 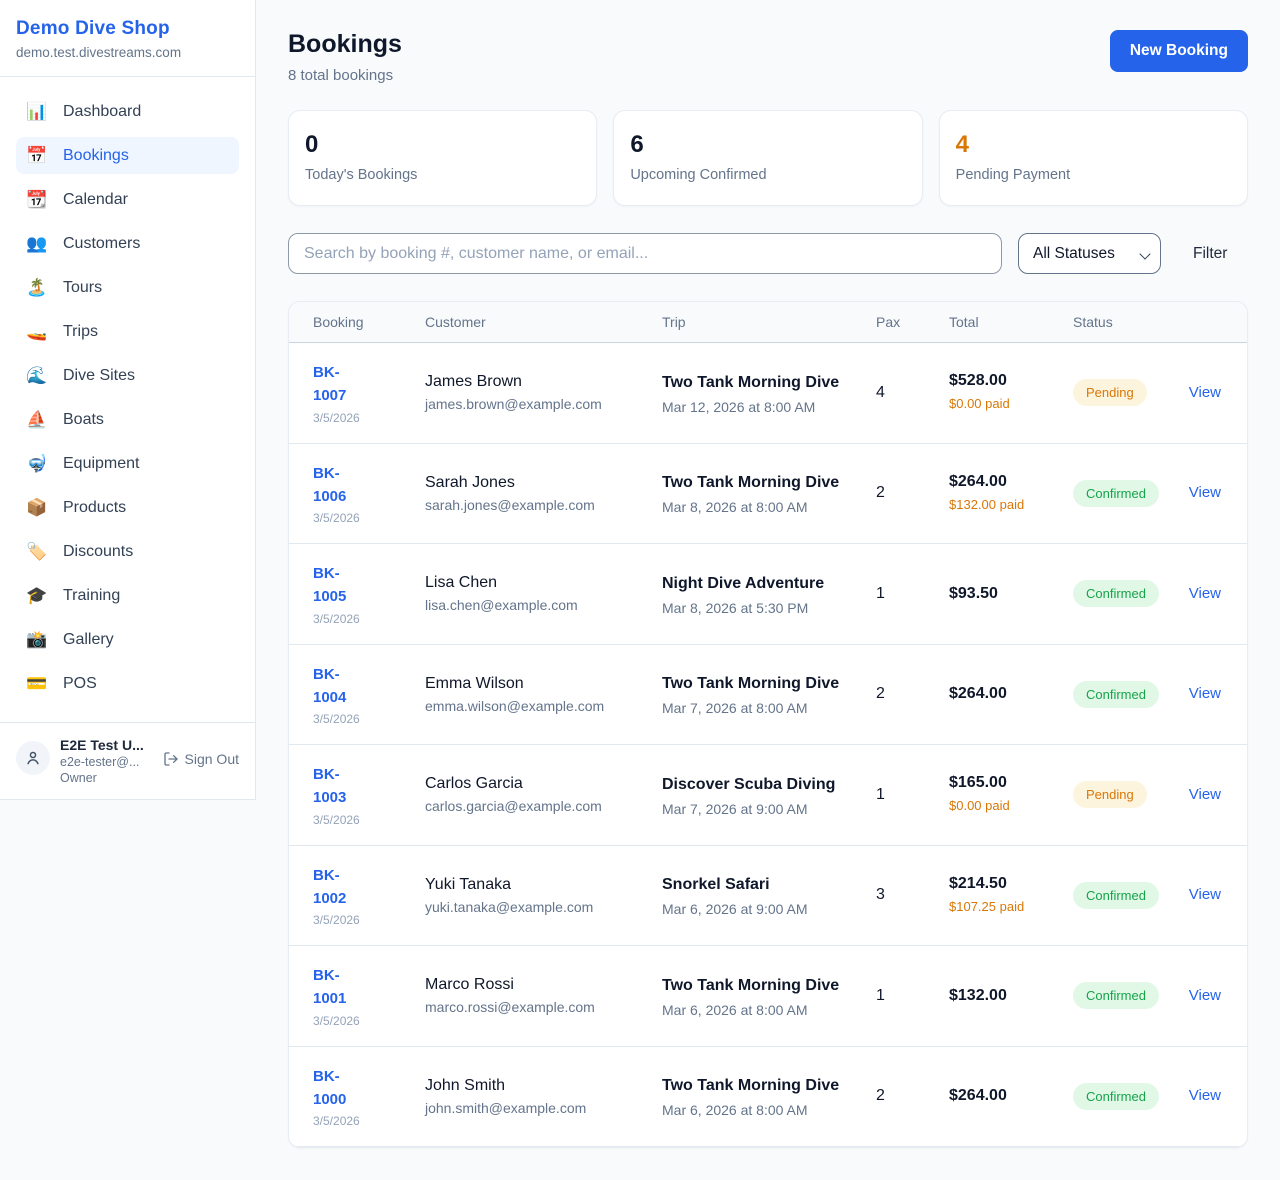 I want to click on products-icon: 📦, so click(x=37, y=507).